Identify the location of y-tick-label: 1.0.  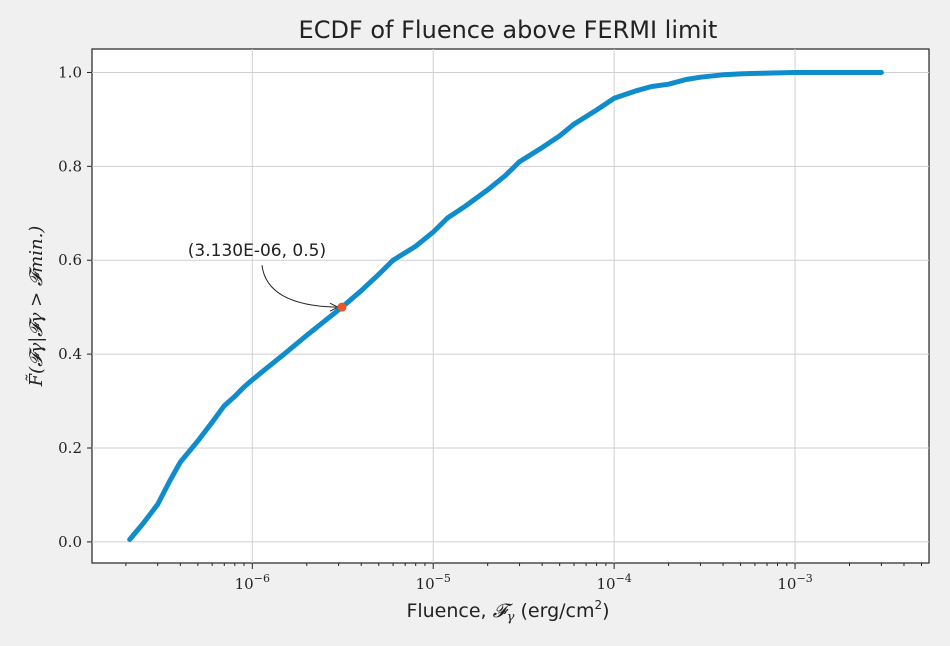
(70, 72).